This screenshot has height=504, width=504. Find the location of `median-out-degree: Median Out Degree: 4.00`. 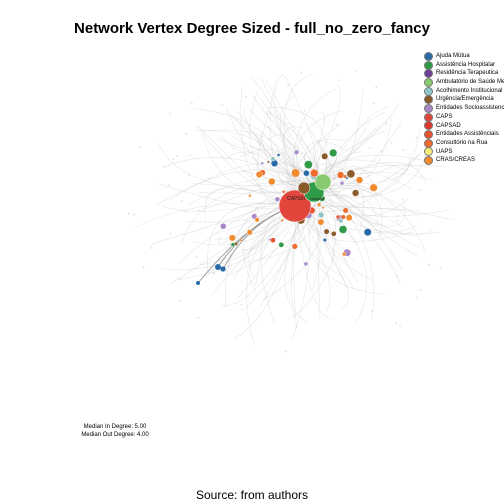

median-out-degree: Median Out Degree: 4.00 is located at coordinates (115, 434).